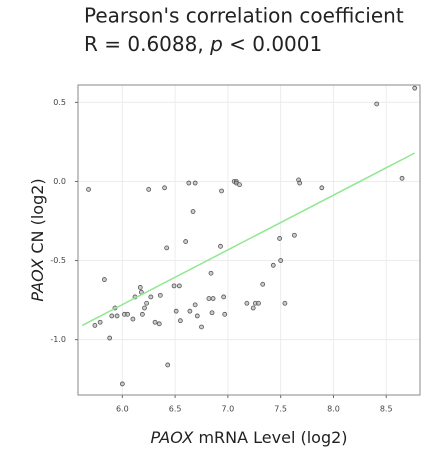 The height and width of the screenshot is (456, 428). What do you see at coordinates (59, 181) in the screenshot?
I see `y-tick-label: 0.0` at bounding box center [59, 181].